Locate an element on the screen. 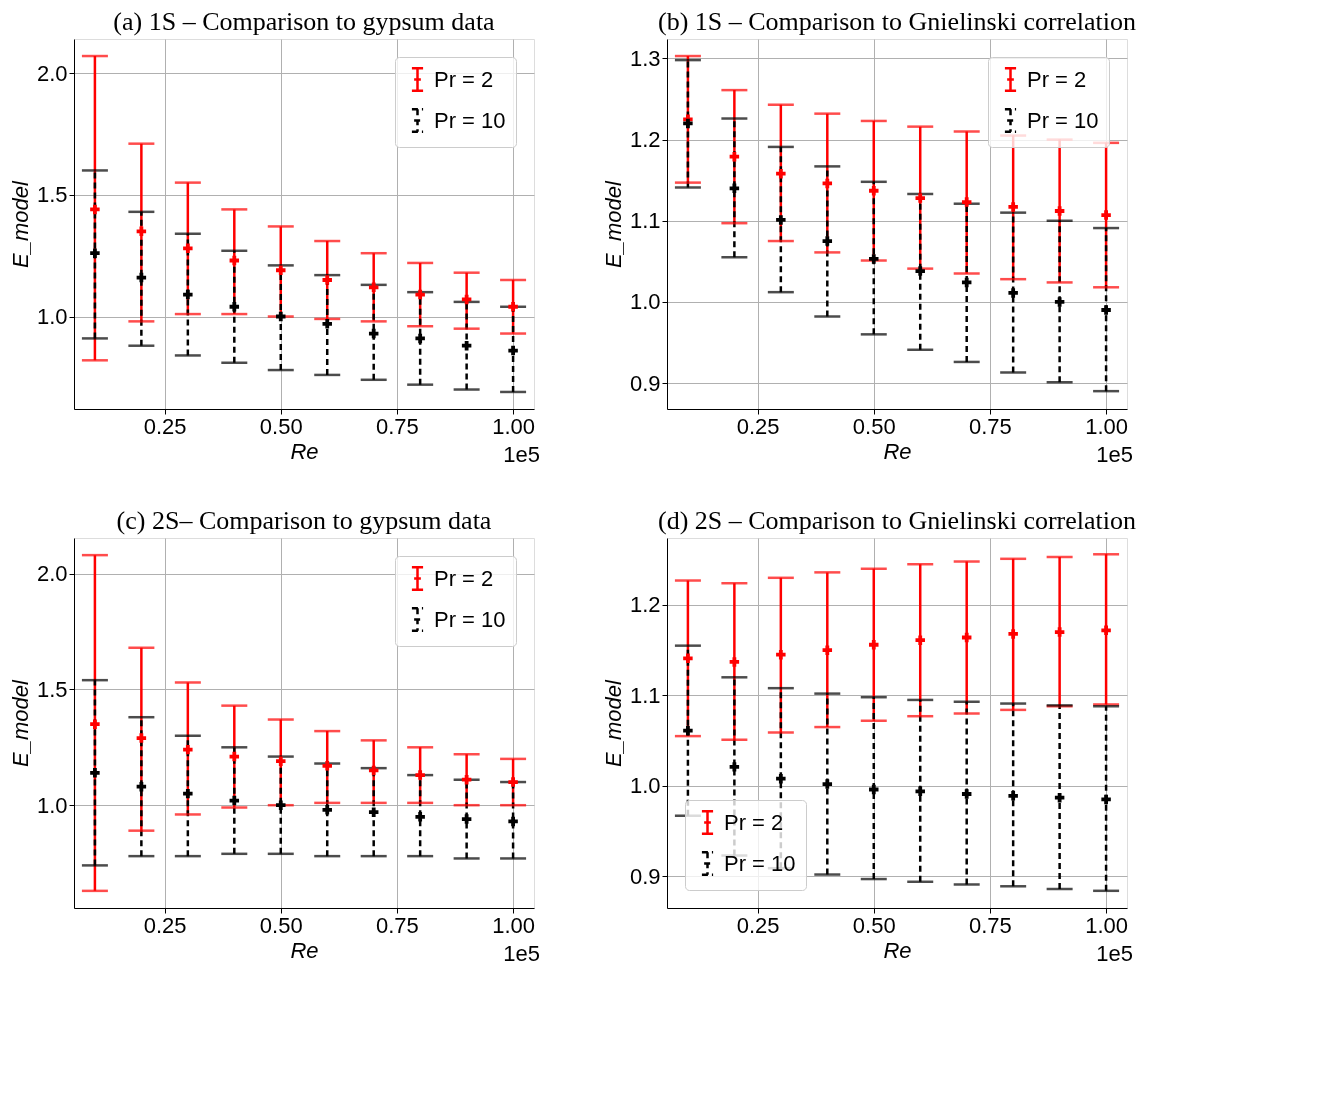 The width and height of the screenshot is (1324, 1108). chart-title: (b) 1S – Comparison to Gnielinski correlation is located at coordinates (897, 21).